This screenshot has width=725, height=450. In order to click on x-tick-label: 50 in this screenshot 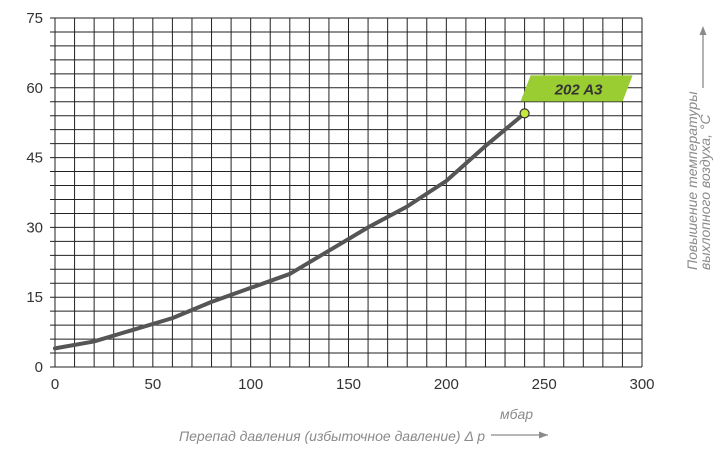, I will do `click(152, 384)`.